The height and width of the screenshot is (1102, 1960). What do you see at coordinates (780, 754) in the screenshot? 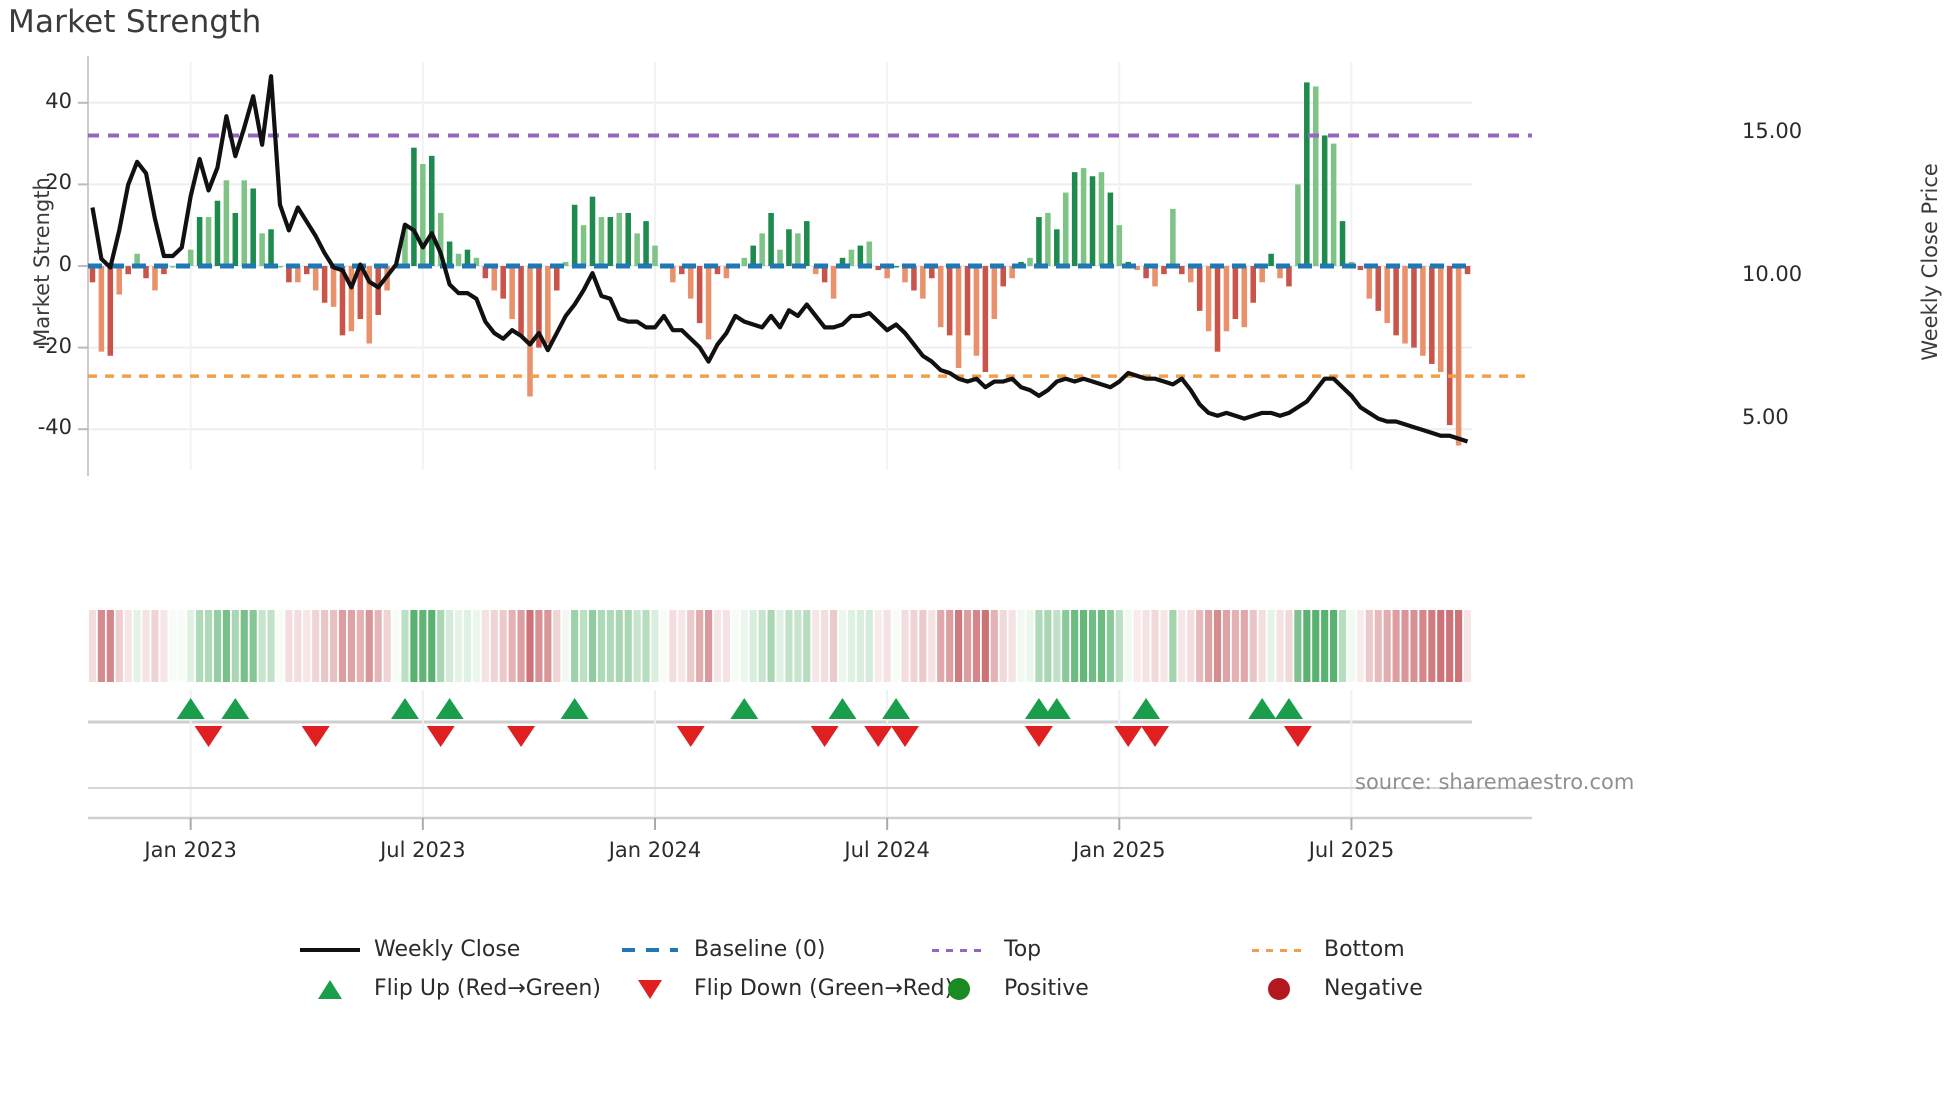
I see `flip-marker-band` at bounding box center [780, 754].